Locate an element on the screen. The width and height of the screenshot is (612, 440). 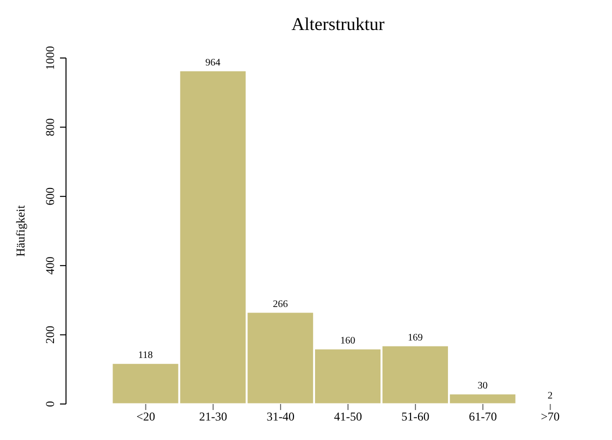
x-tick-label: 41-50 is located at coordinates (348, 417).